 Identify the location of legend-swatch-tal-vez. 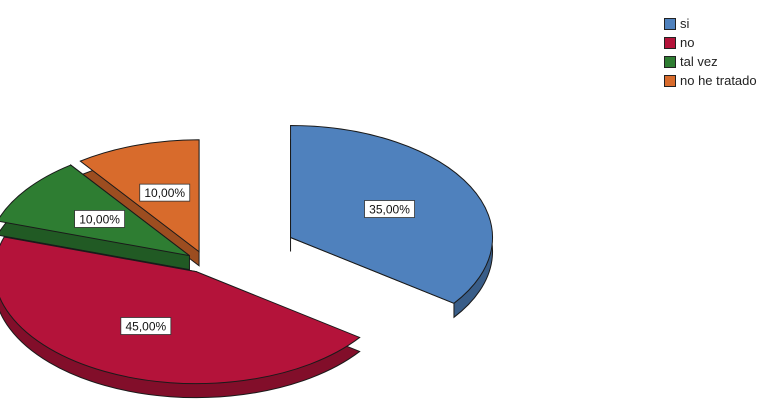
(670, 61).